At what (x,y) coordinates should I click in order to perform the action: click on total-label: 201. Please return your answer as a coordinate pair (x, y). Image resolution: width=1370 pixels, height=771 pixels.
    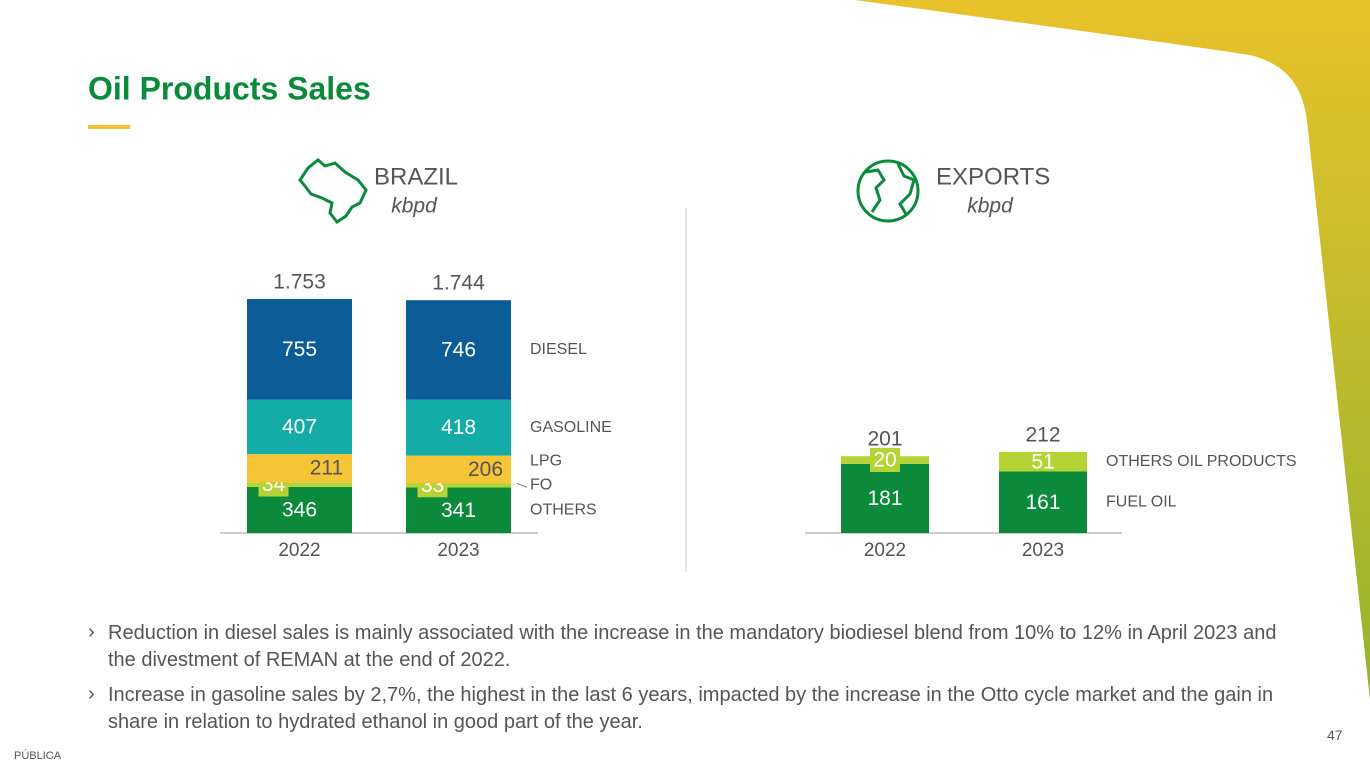
    Looking at the image, I should click on (884, 439).